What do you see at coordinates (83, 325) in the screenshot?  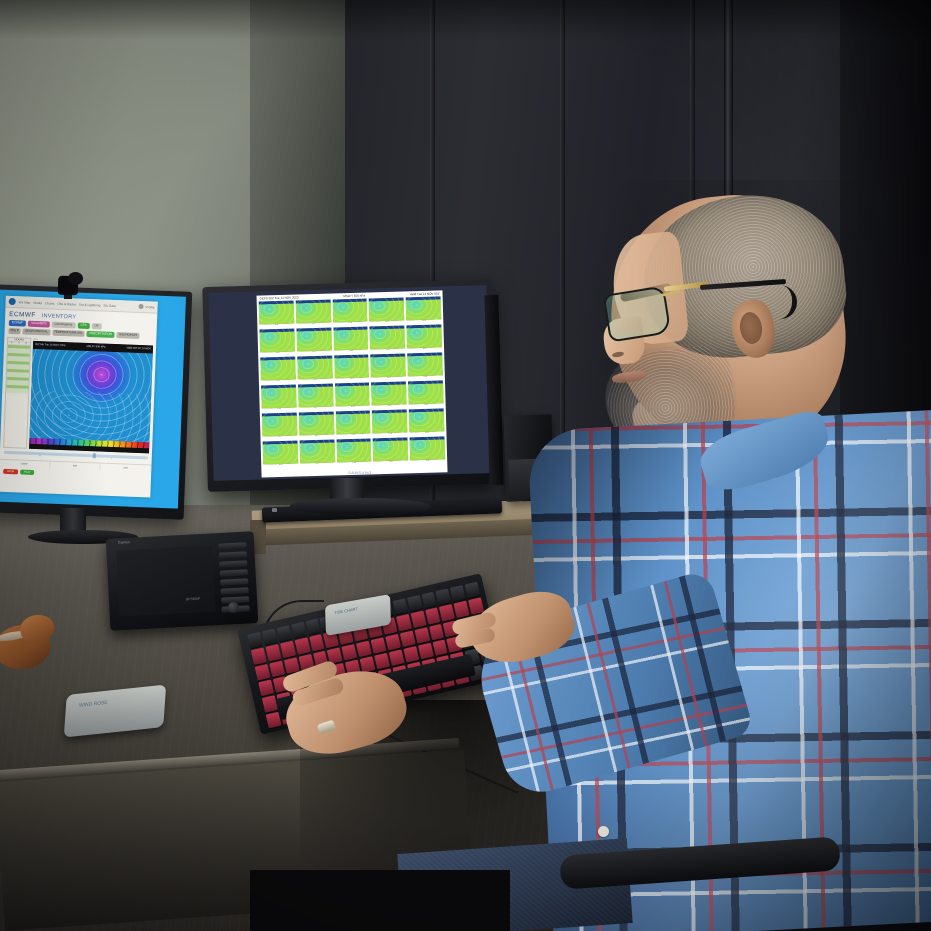 I see `model-tab-gfs: GFS` at bounding box center [83, 325].